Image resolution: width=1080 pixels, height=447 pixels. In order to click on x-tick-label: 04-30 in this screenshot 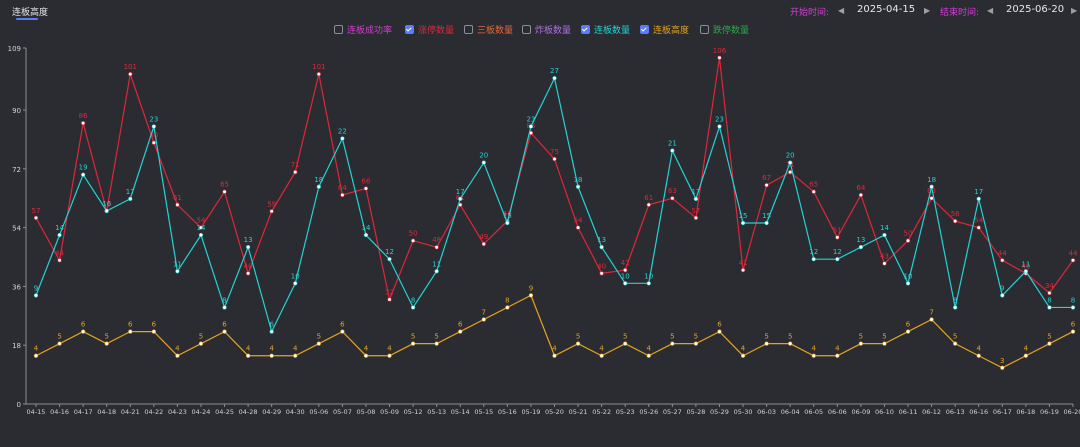, I will do `click(295, 412)`.